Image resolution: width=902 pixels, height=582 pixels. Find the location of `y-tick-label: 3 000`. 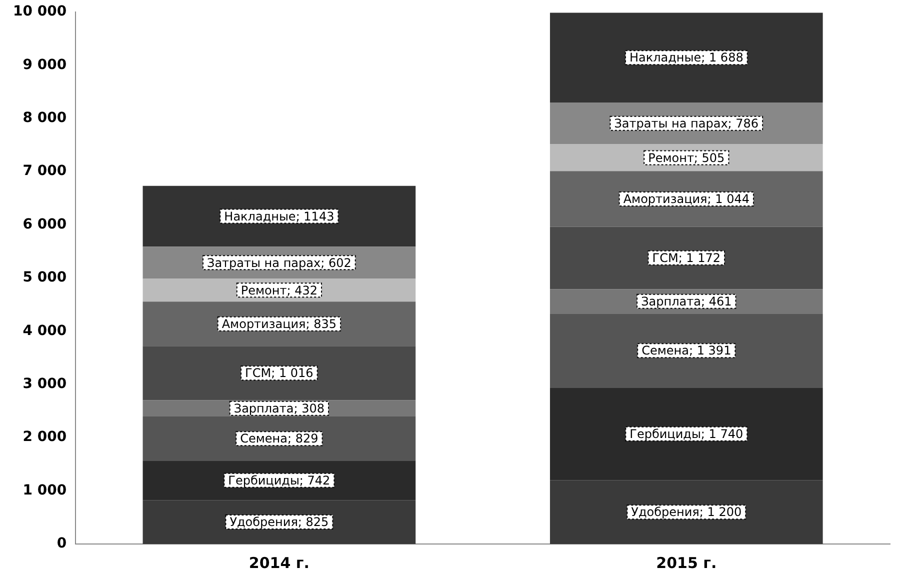

y-tick-label: 3 000 is located at coordinates (44, 384).